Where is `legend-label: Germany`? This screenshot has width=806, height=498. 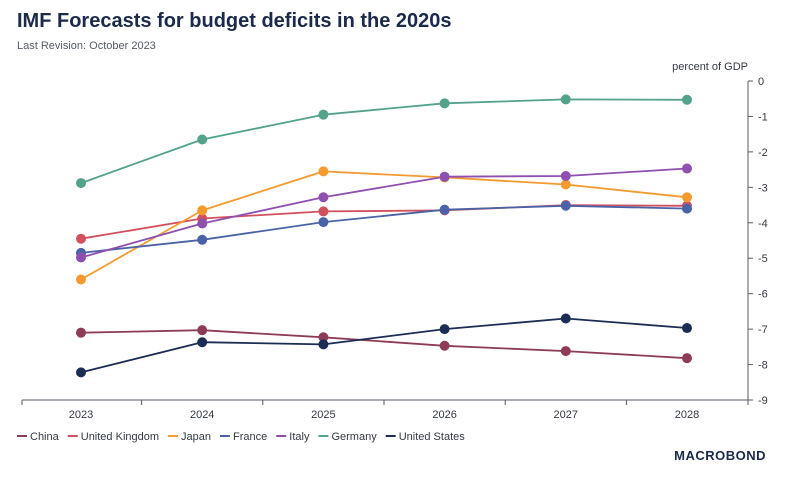 legend-label: Germany is located at coordinates (354, 437).